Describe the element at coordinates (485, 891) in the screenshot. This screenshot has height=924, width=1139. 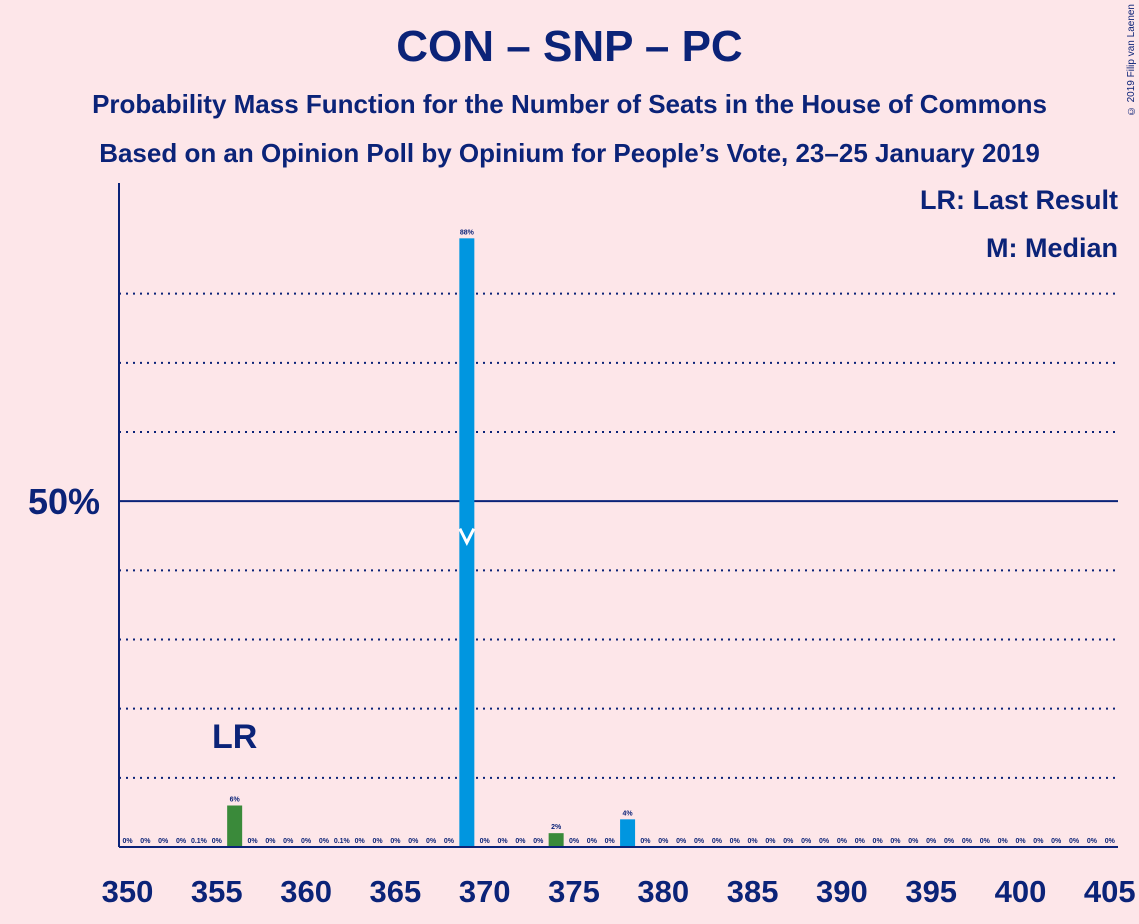
I see `x-tick-label: 370` at that location.